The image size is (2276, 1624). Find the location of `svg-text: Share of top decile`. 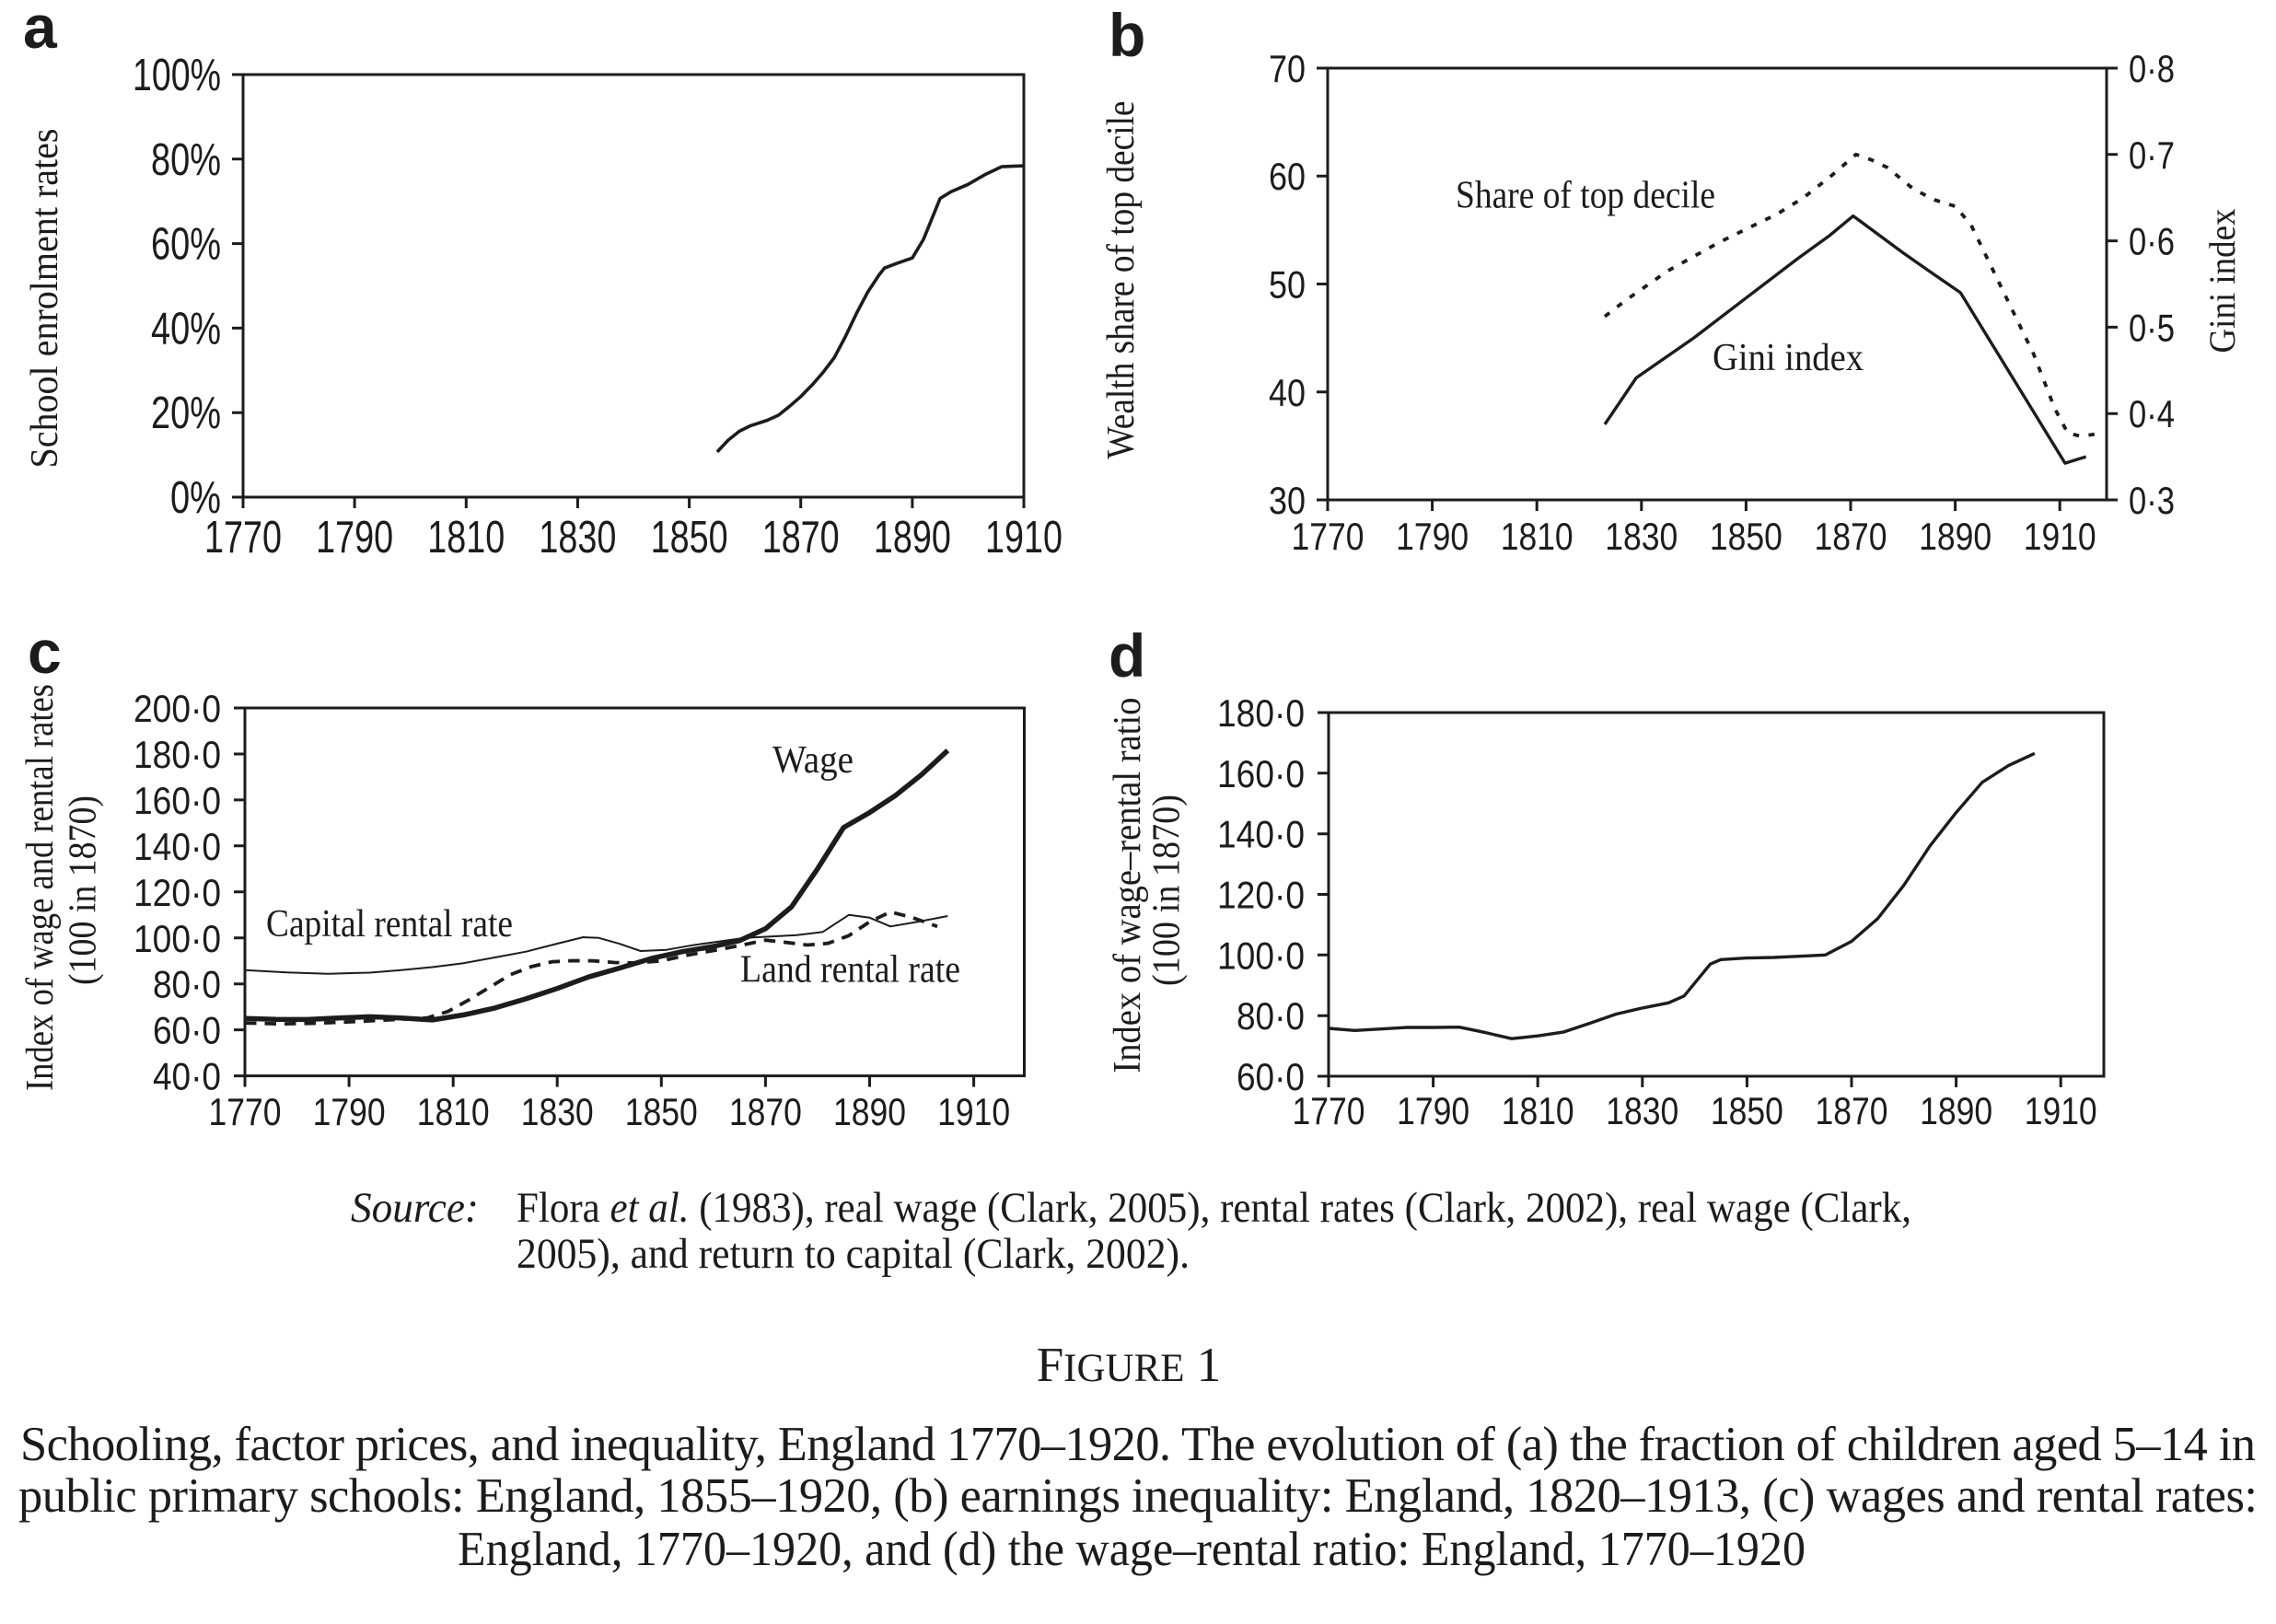

svg-text: Share of top decile is located at coordinates (1585, 196).